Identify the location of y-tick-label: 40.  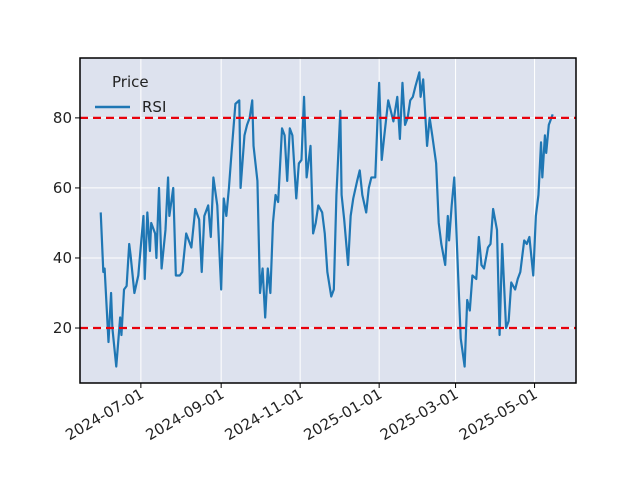
(62, 258).